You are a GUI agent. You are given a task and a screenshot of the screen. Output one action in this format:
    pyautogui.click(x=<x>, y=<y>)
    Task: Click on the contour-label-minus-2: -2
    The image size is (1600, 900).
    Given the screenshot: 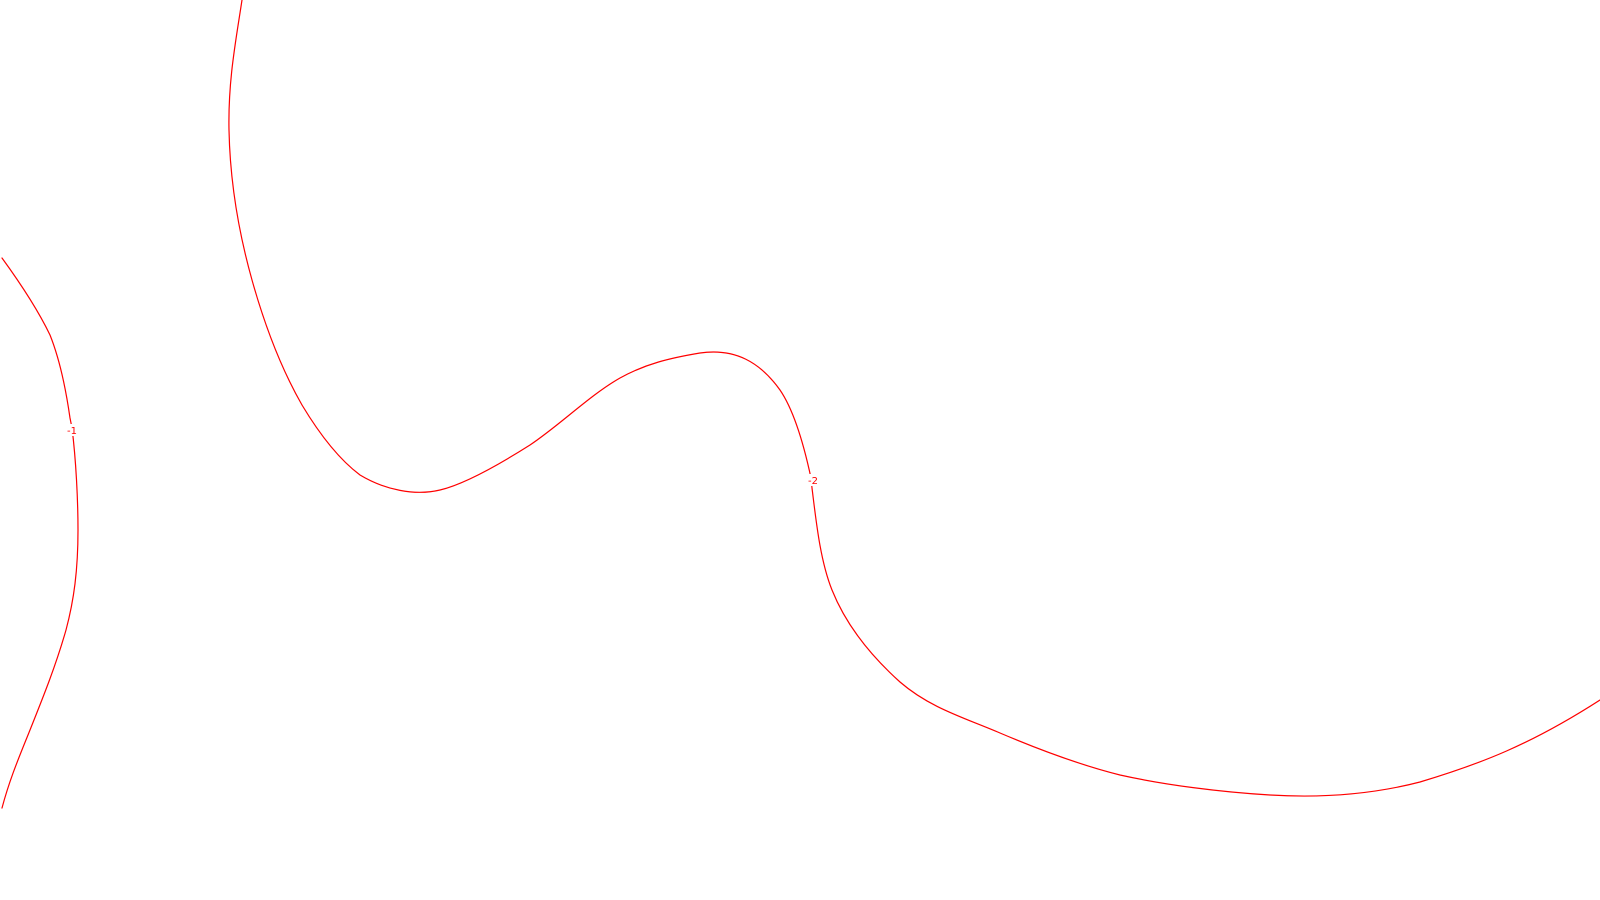 What is the action you would take?
    pyautogui.click(x=813, y=481)
    